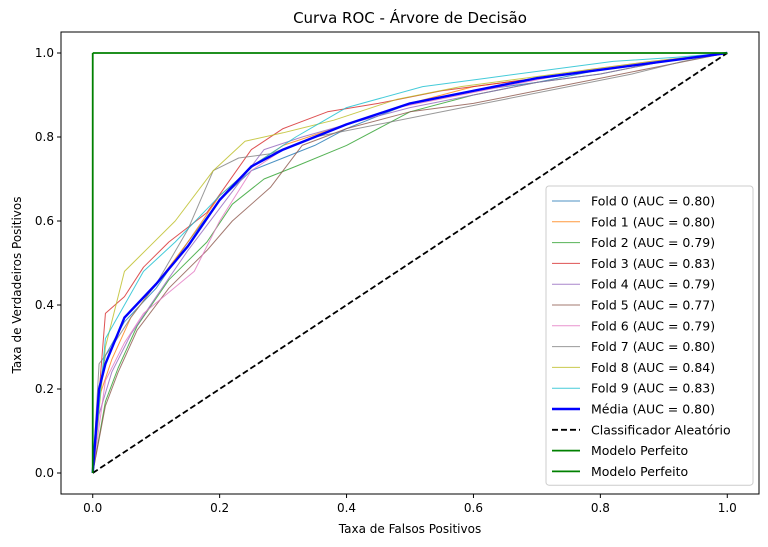  I want to click on x-tick-label: 0.4, so click(346, 508).